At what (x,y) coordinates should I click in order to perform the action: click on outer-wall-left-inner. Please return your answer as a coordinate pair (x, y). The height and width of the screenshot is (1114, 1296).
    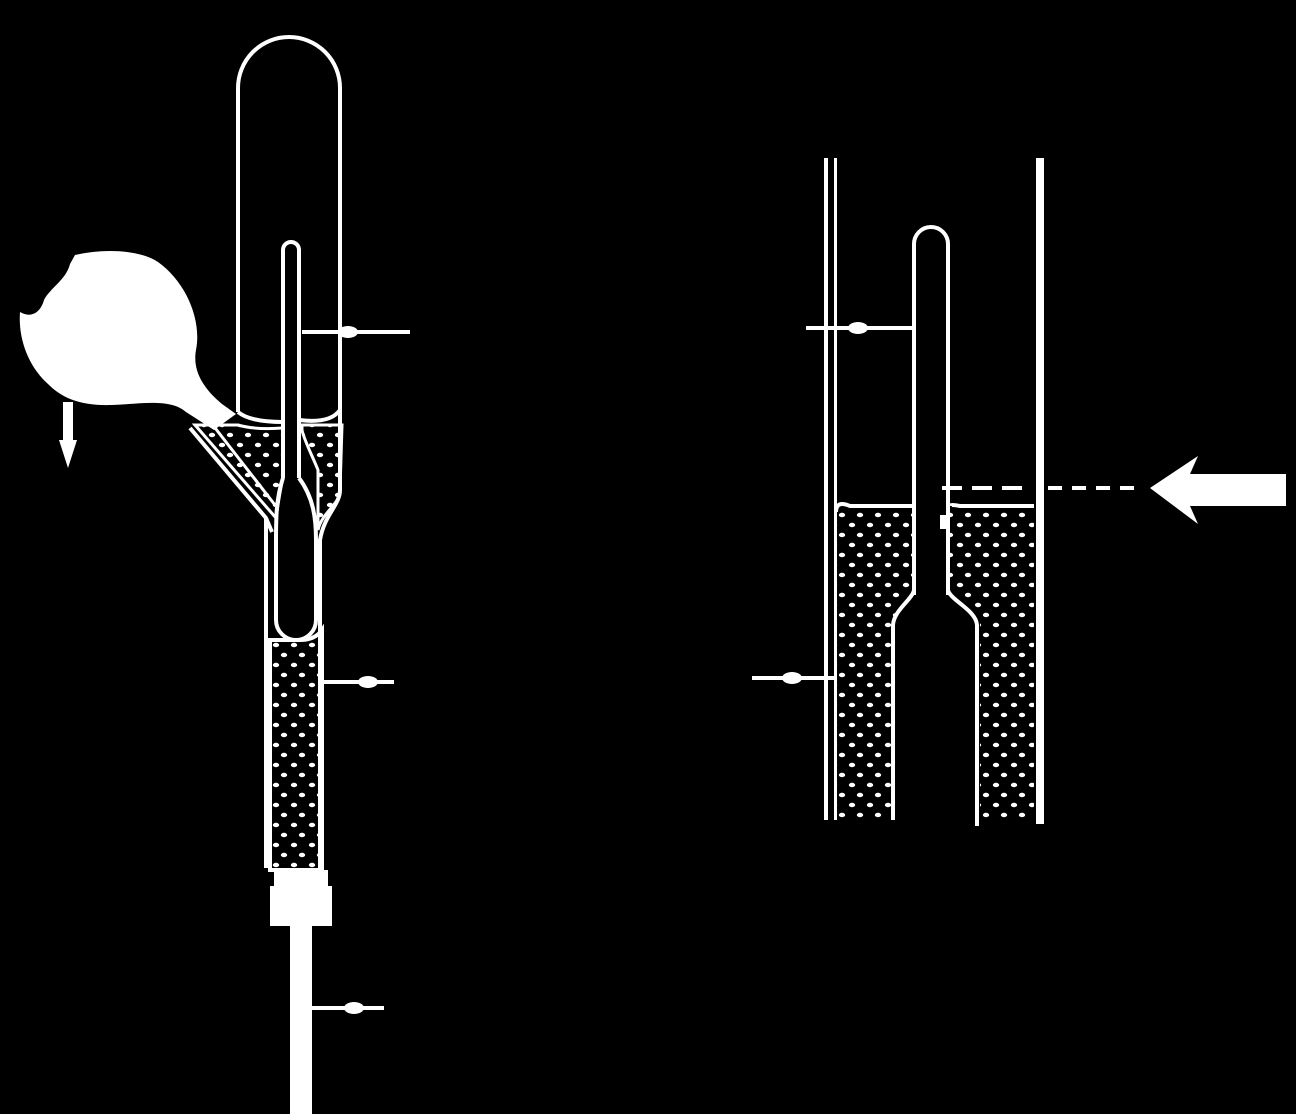
    Looking at the image, I should click on (835, 489).